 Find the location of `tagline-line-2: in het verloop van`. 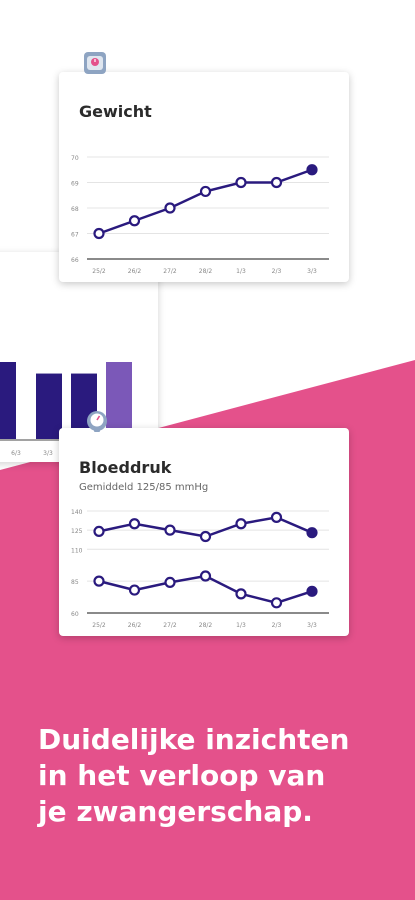

tagline-line-2: in het verloop van is located at coordinates (182, 775).